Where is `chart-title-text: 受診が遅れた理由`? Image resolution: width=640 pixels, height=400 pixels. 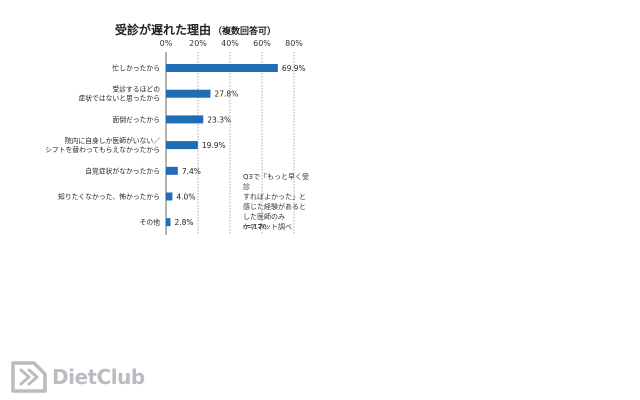 chart-title-text: 受診が遅れた理由 is located at coordinates (163, 30).